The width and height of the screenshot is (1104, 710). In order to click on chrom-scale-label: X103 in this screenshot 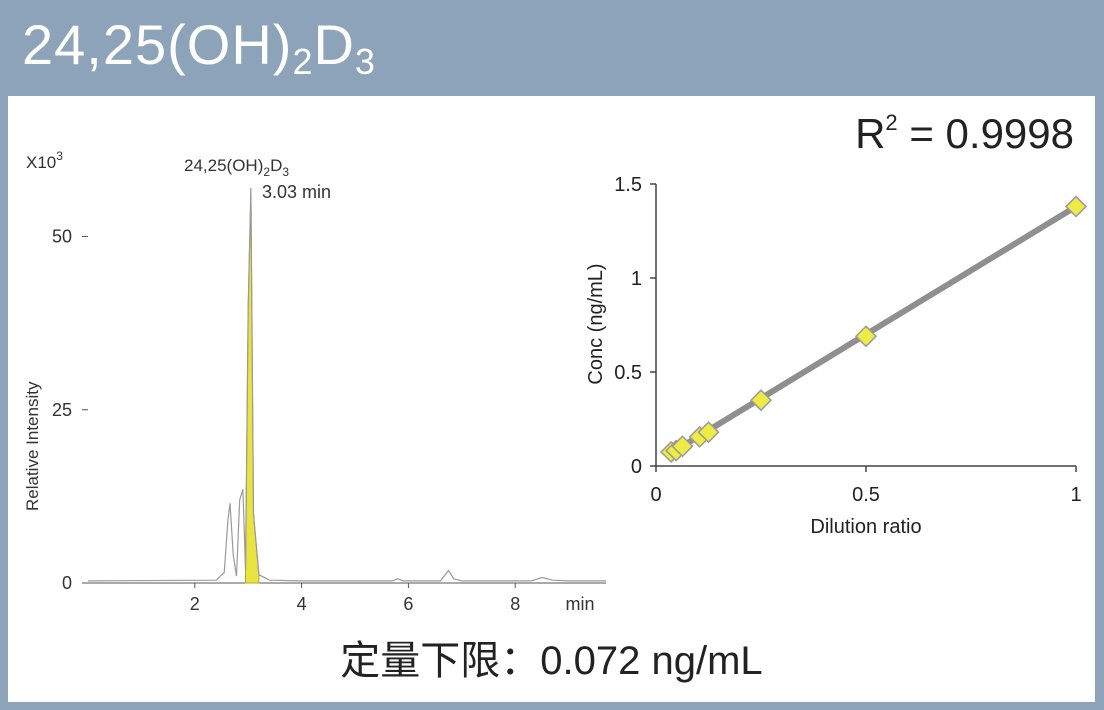, I will do `click(44, 160)`.